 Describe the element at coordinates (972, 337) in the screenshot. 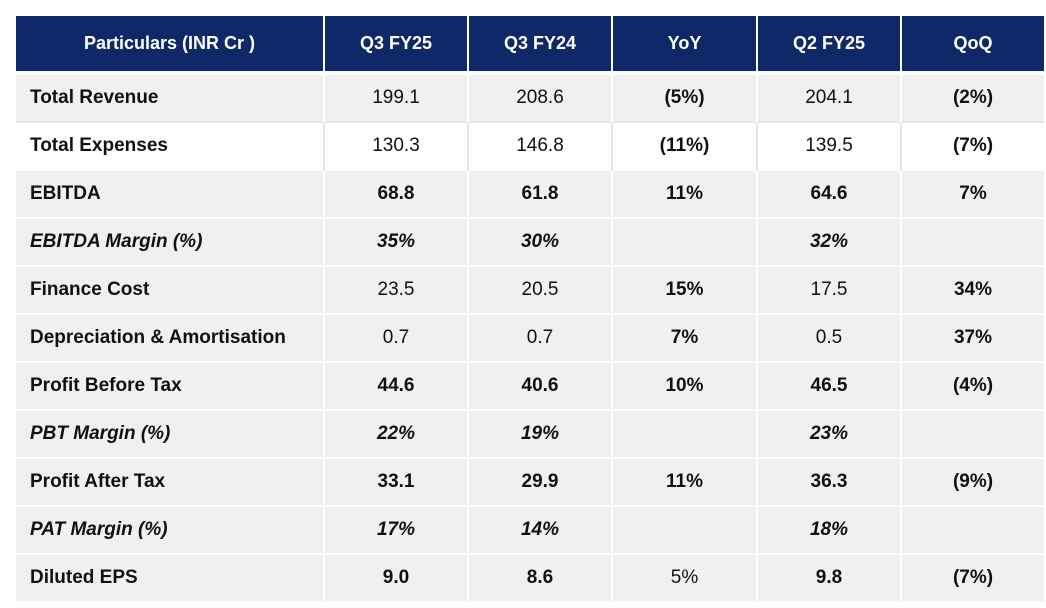

I see `cell-qoq: 37%` at that location.